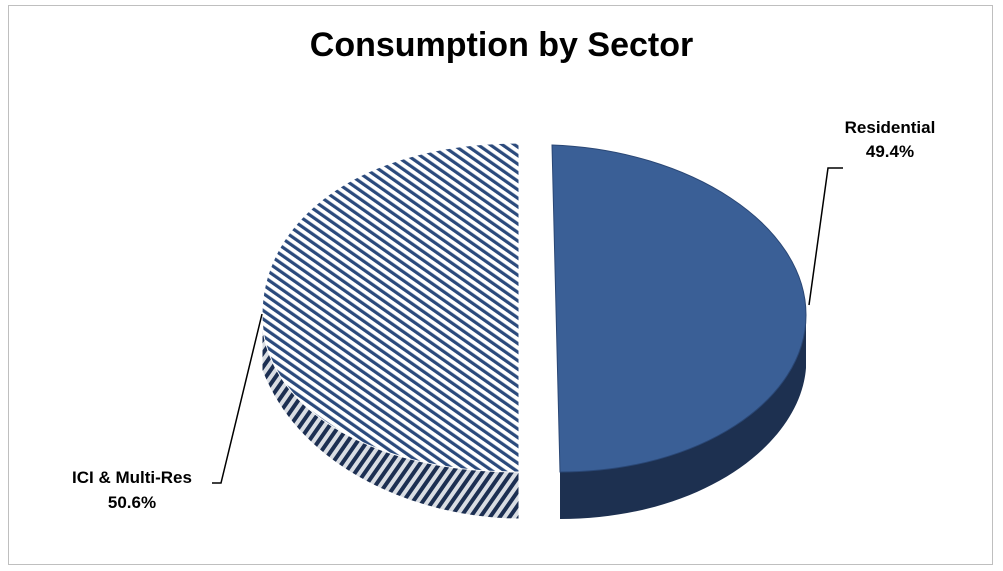  I want to click on data-label-residential-name: Residential, so click(890, 127).